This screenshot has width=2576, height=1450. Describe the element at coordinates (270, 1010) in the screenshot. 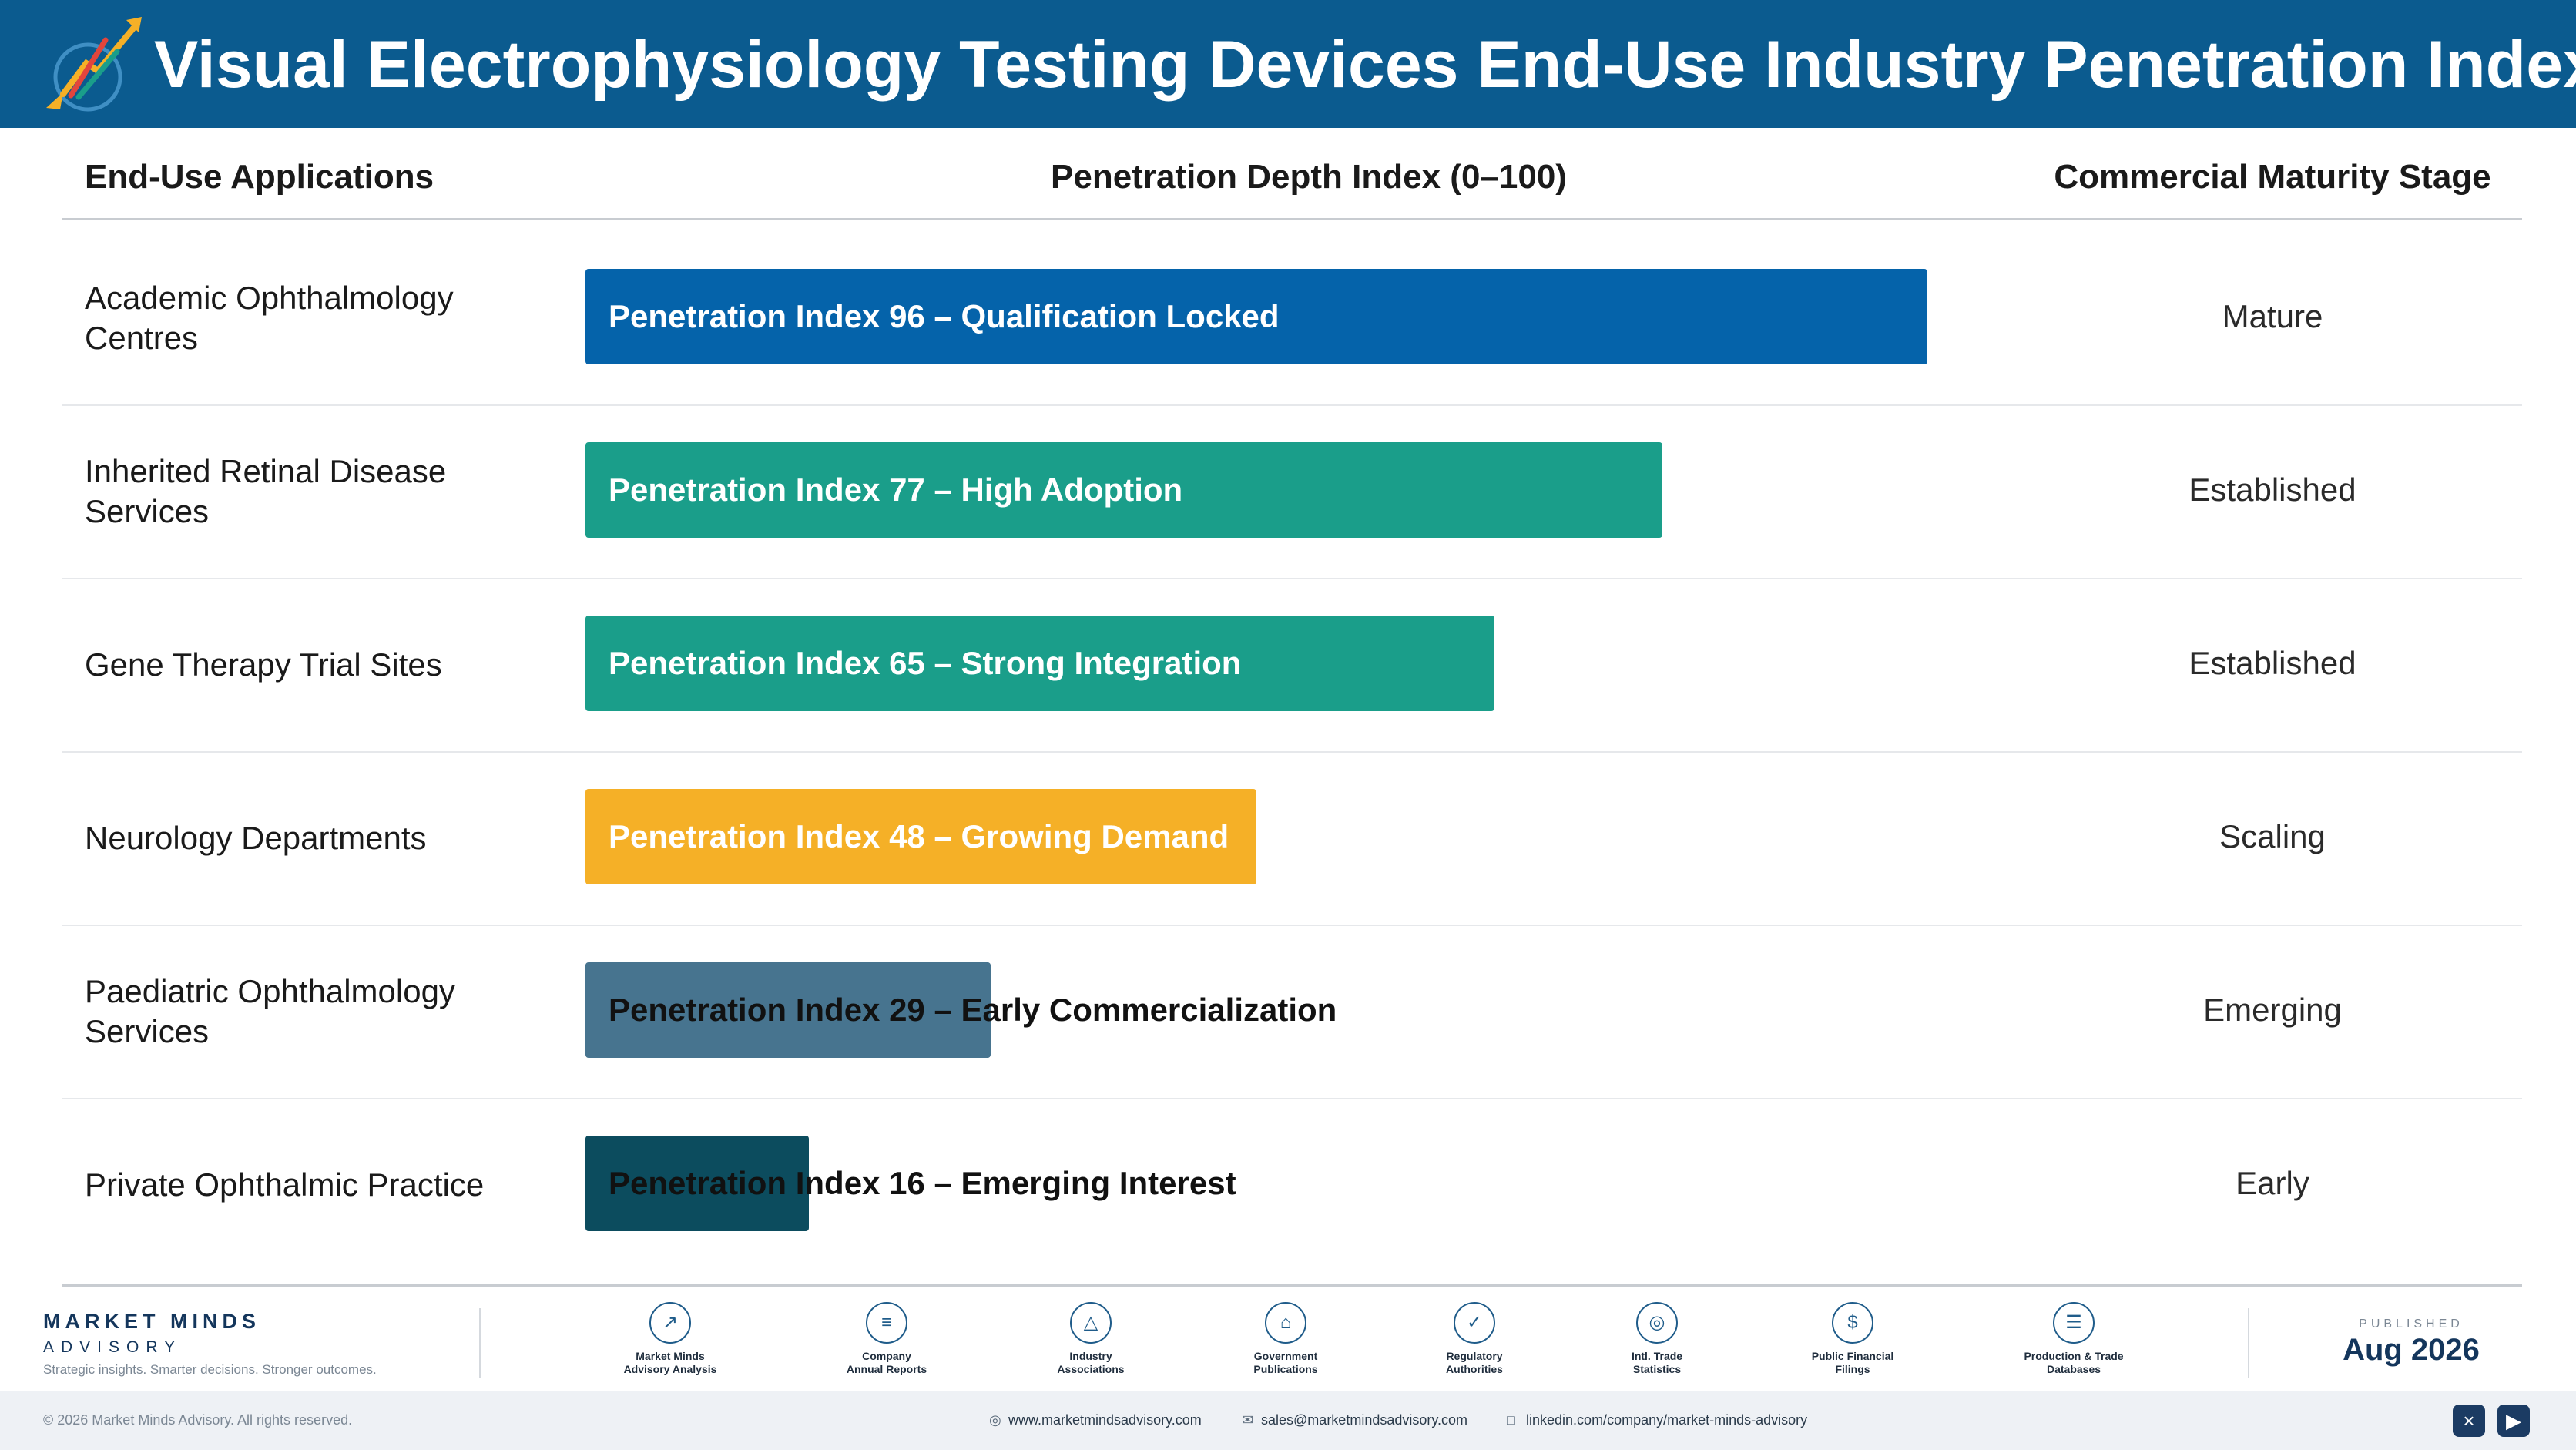

I see `app-label: Paediatric Ophthalmology Services` at that location.